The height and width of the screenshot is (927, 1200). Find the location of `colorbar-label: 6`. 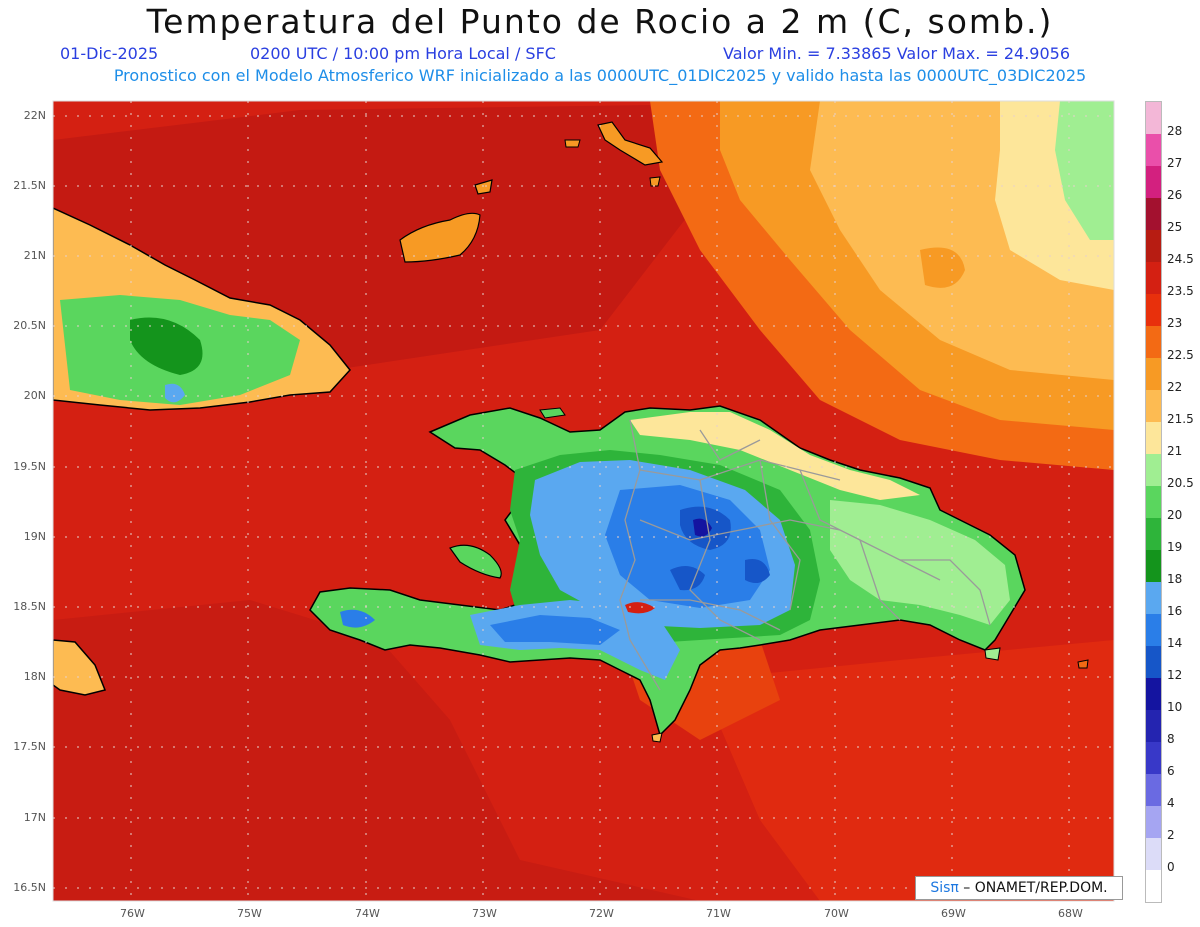

colorbar-label: 6 is located at coordinates (1171, 771).